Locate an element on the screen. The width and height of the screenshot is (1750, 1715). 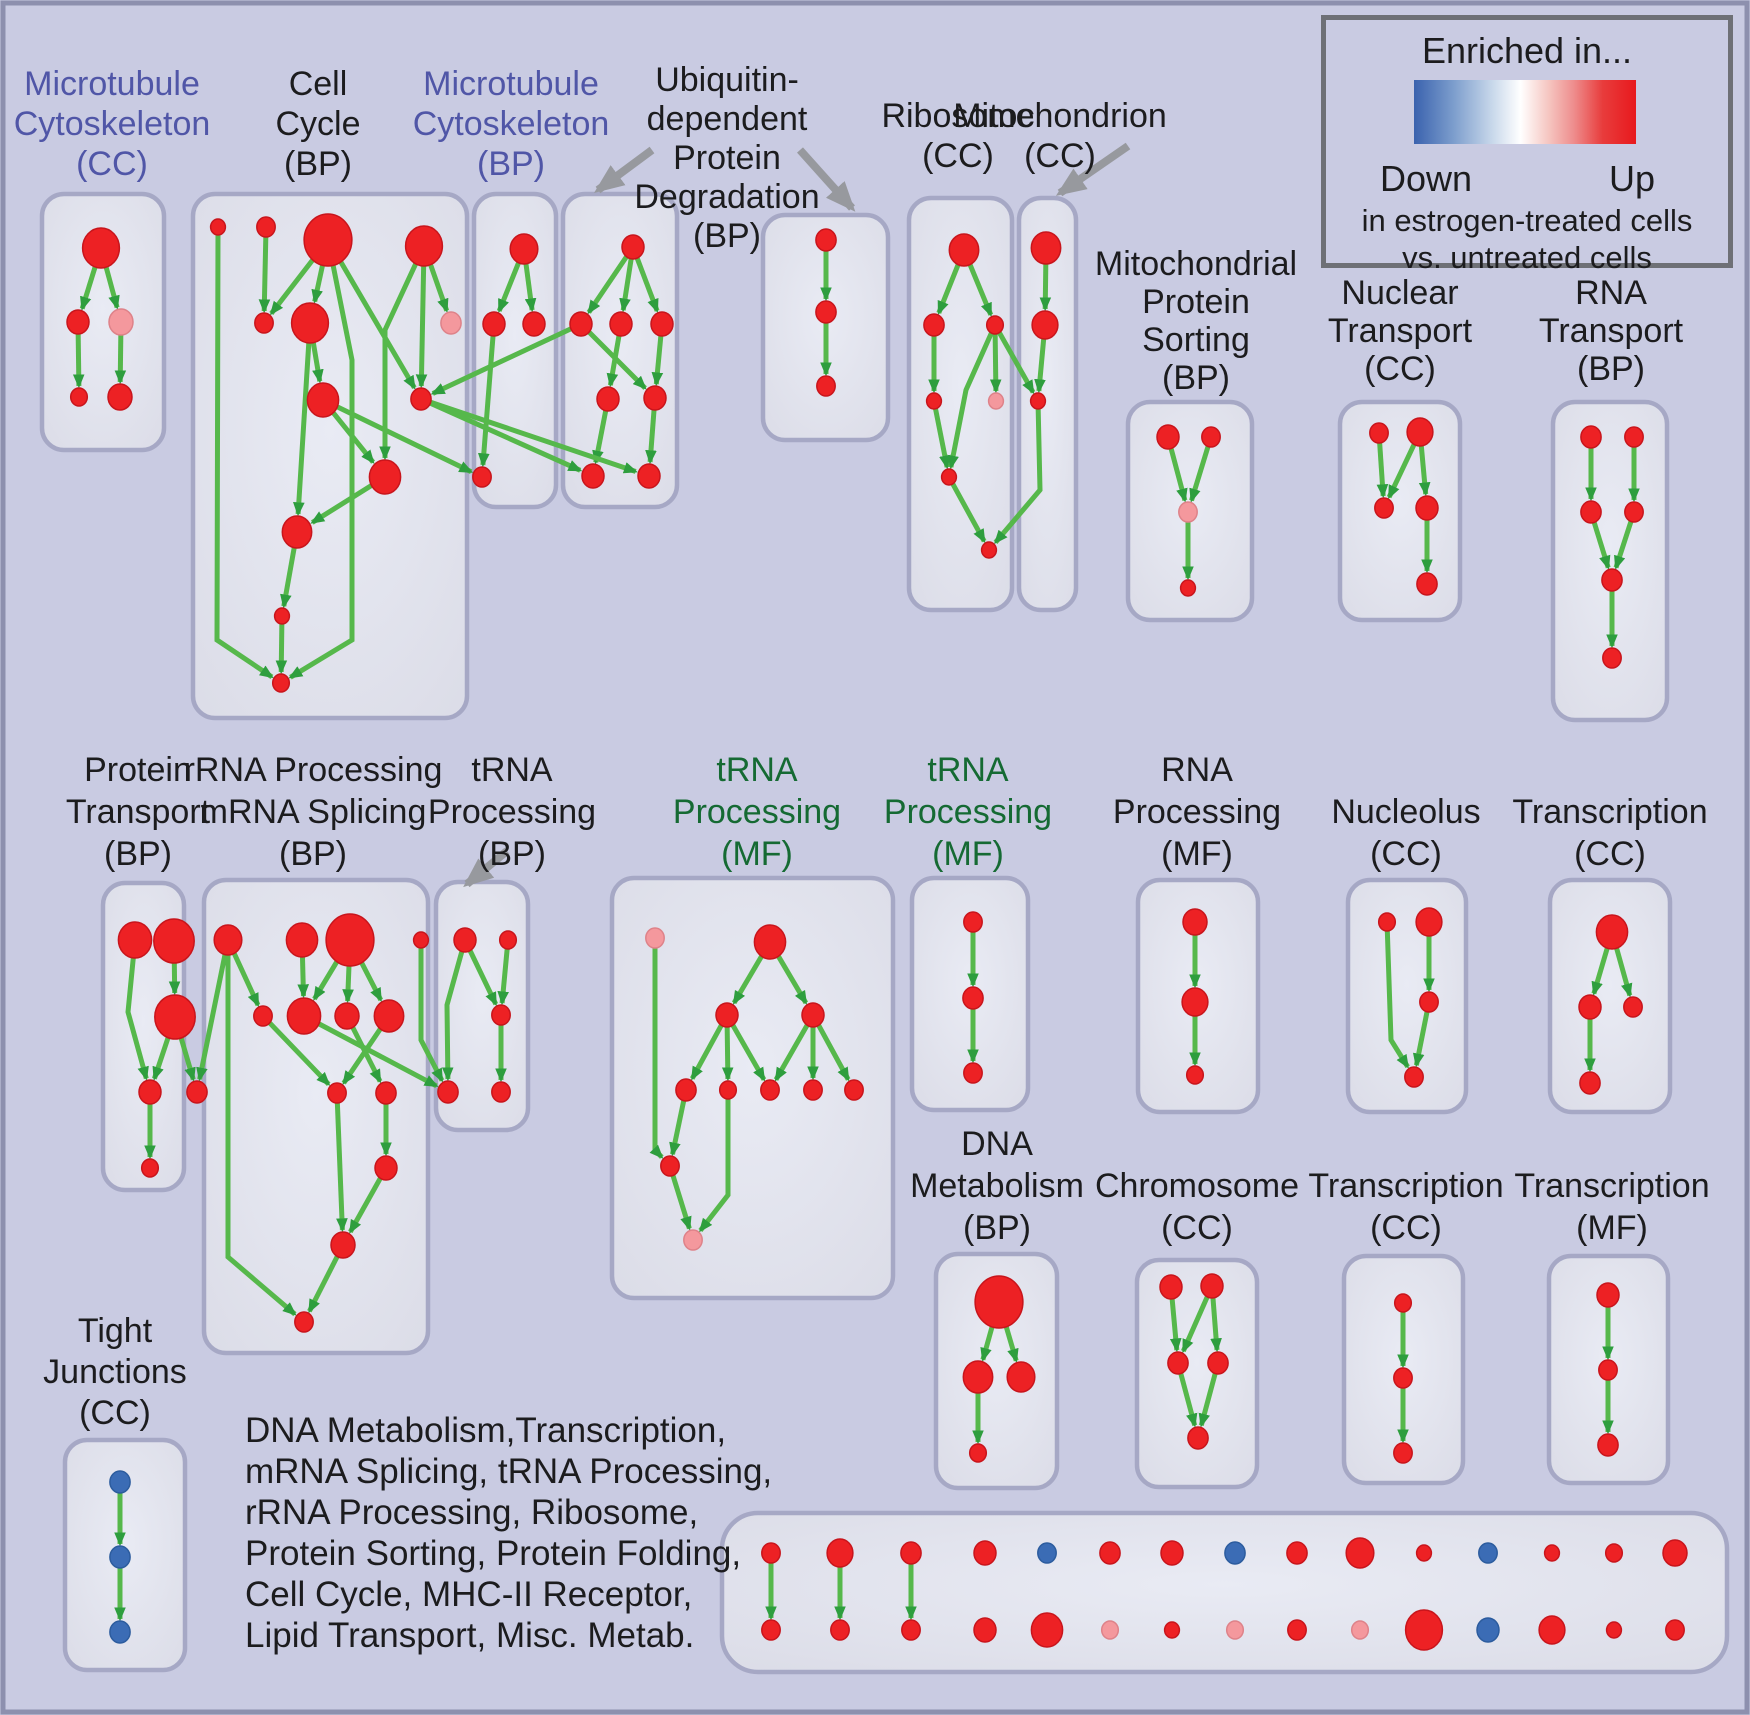
edge-arrow-ub0-ub1 is located at coordinates (609, 283).